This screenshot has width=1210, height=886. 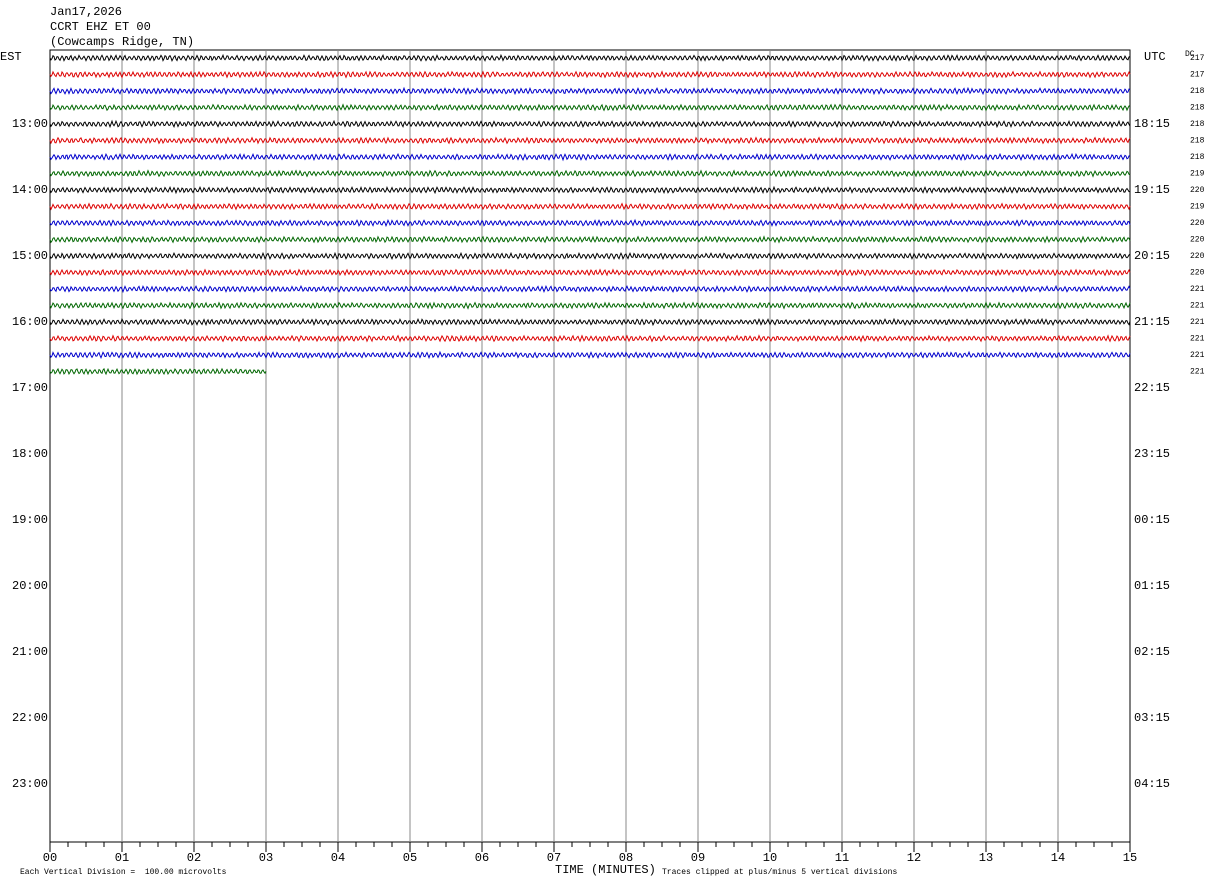 What do you see at coordinates (986, 858) in the screenshot?
I see `x-tick-label: 13` at bounding box center [986, 858].